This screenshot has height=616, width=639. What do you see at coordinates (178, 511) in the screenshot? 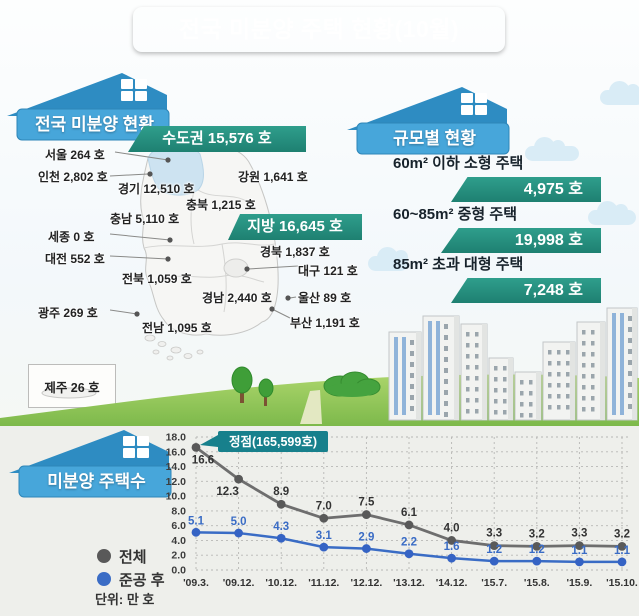
I see `svg-text: 8.0` at bounding box center [178, 511].